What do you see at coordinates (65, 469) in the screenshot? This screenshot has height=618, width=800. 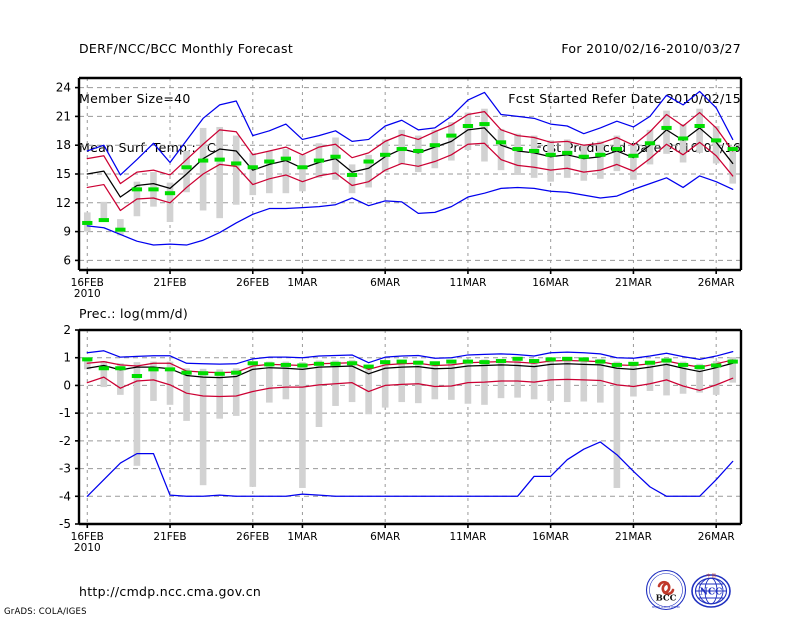 I see `y-tick-label: -3` at bounding box center [65, 469].